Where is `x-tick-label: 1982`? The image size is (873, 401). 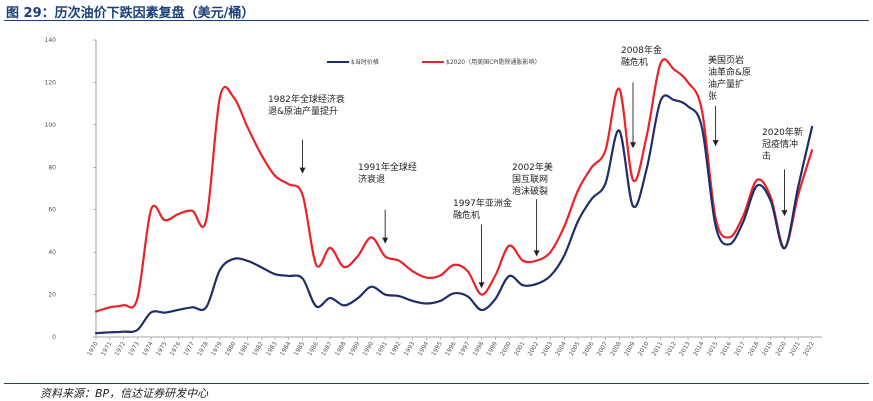 x-tick-label: 1982 is located at coordinates (258, 348).